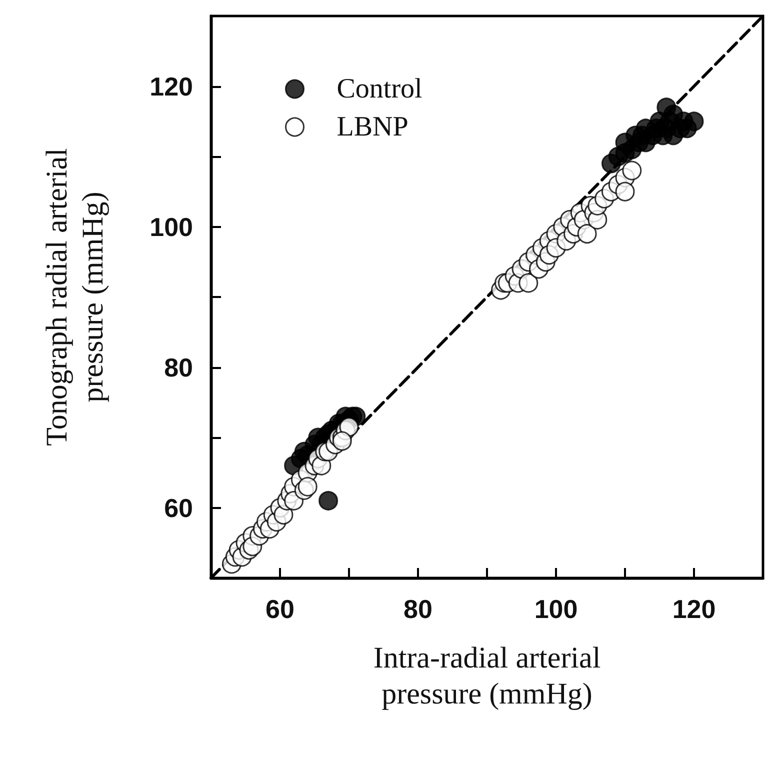  Describe the element at coordinates (379, 89) in the screenshot. I see `legend-label: Control` at that location.